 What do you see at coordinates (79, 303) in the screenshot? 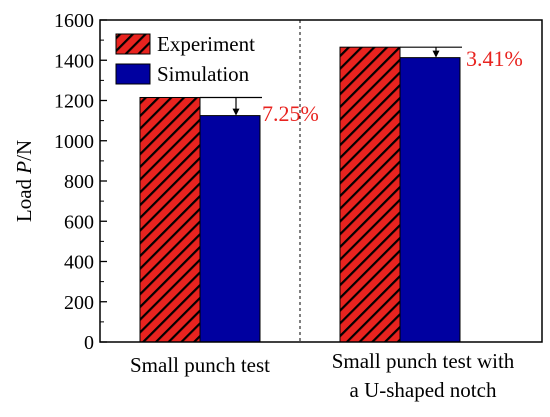
I see `y-tick-label: 200` at bounding box center [79, 303].